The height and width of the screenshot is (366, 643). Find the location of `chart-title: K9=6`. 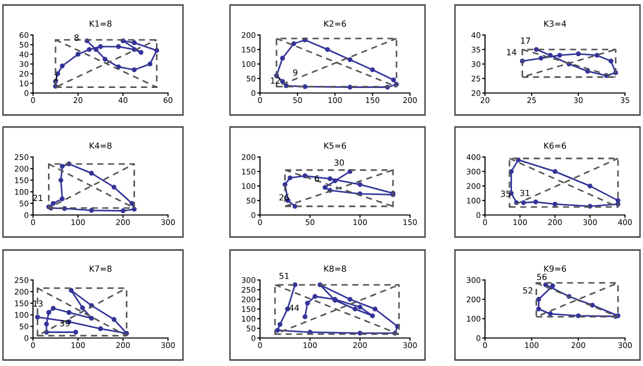

chart-title: K9=6 is located at coordinates (555, 268).